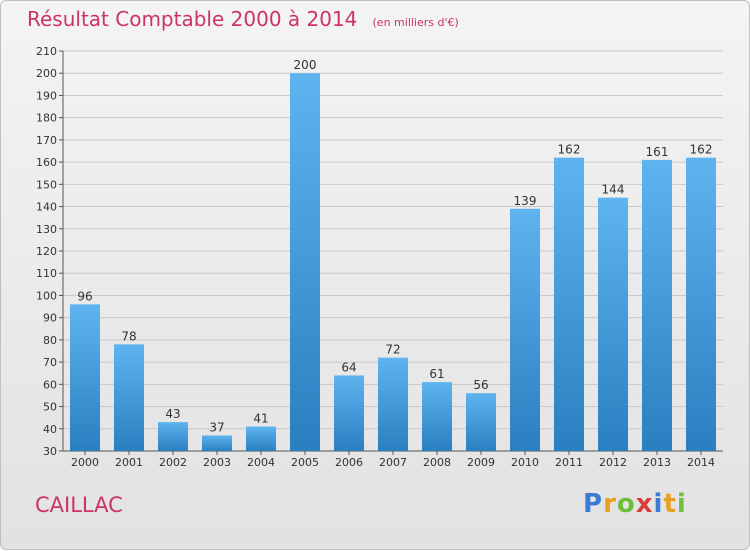  Describe the element at coordinates (525, 201) in the screenshot. I see `data-label: 139` at that location.